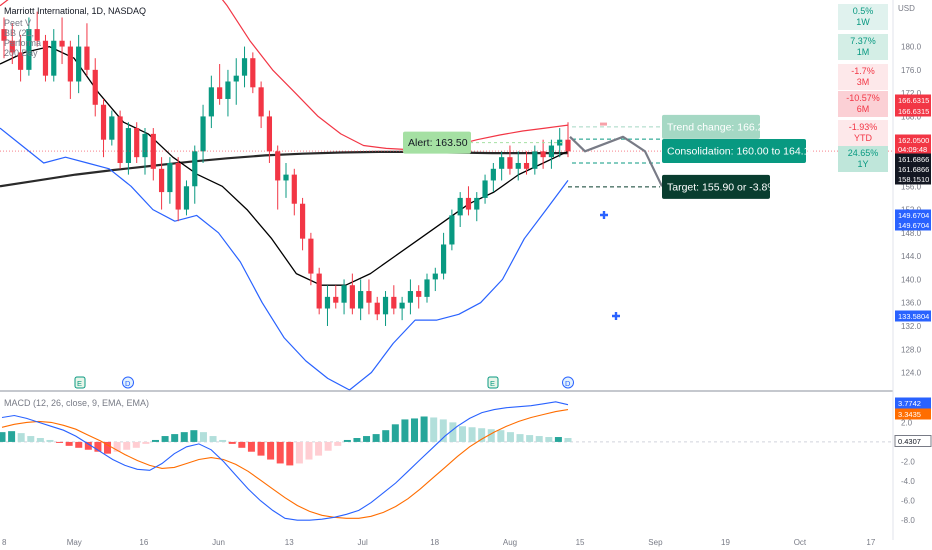 This screenshot has width=932, height=550. I want to click on indicator-label-1: Peet V, so click(18, 23).